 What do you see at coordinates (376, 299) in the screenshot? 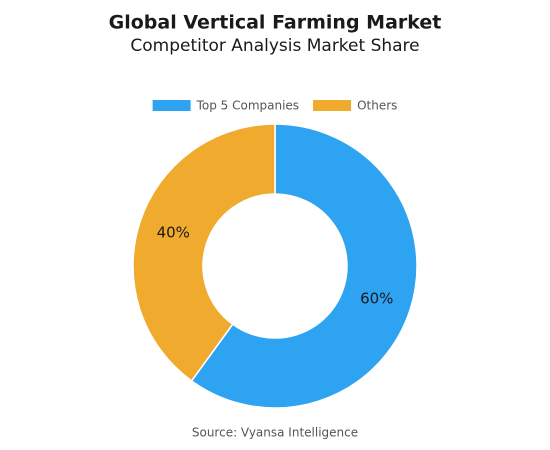
I see `data-label: 60%` at bounding box center [376, 299].